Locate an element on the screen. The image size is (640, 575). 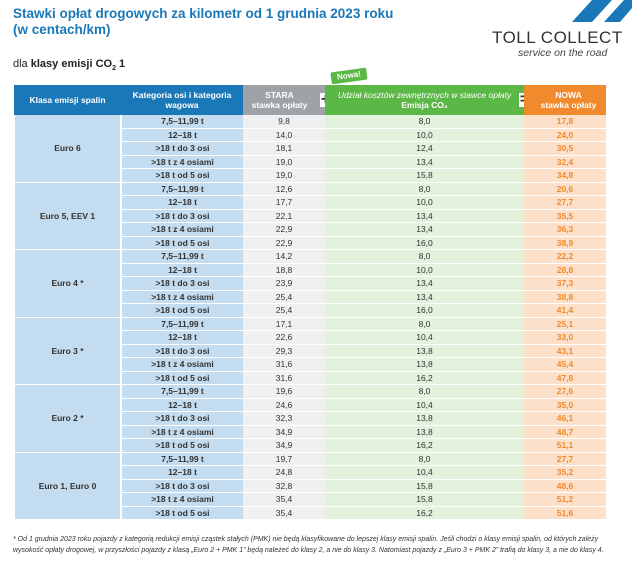
old-rate: 25,4 is located at coordinates (284, 310).